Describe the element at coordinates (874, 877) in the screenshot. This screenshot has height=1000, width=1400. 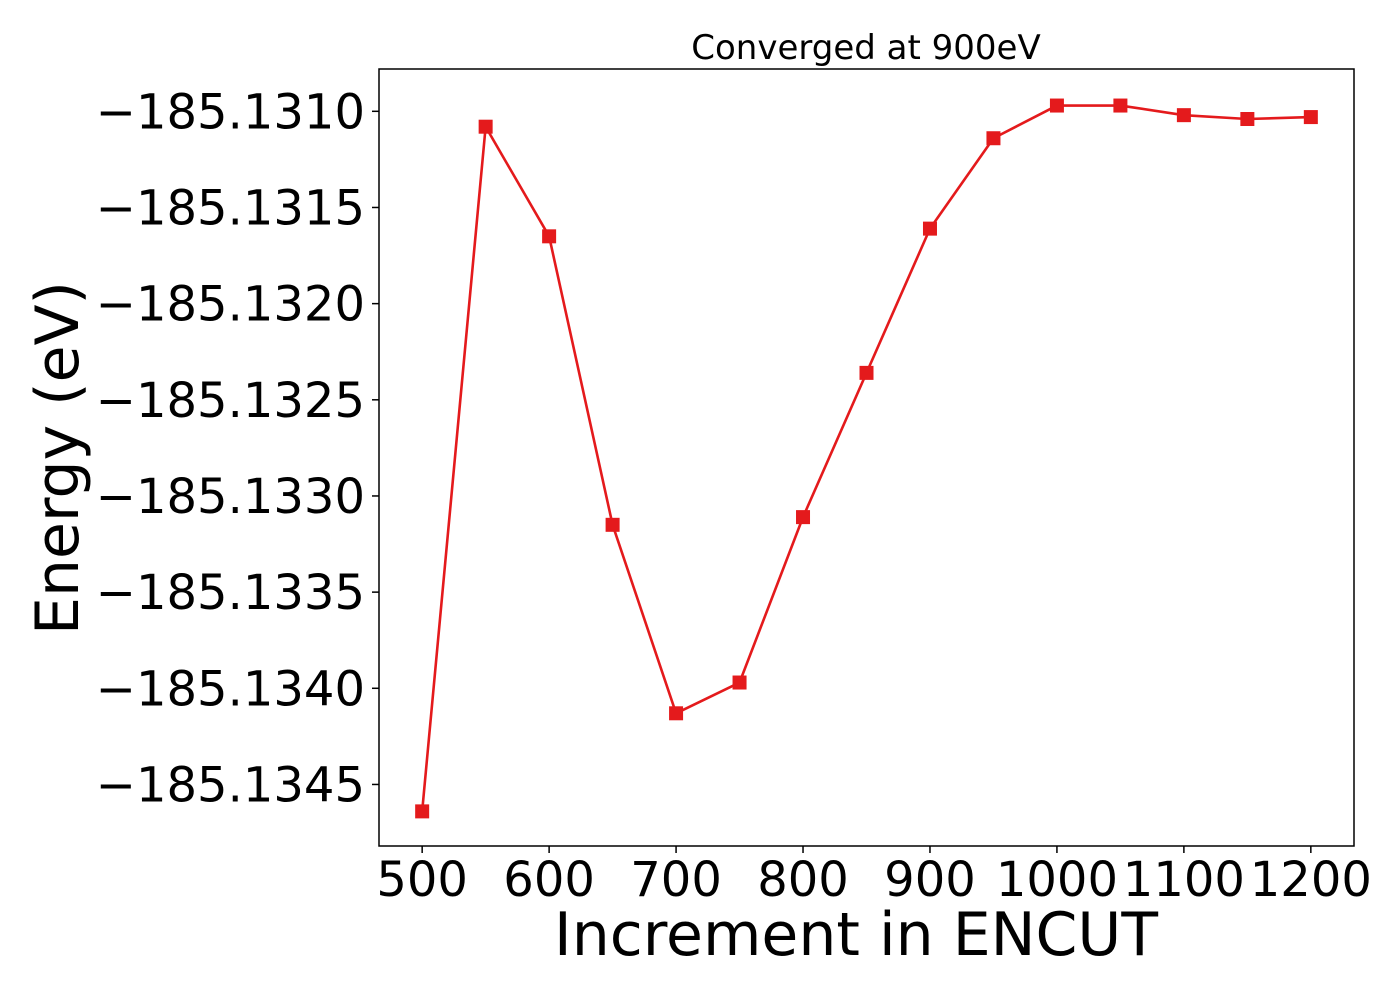
I see `x-axis-ticks: 500 600 700 800 900 1000 1100 1200` at that location.